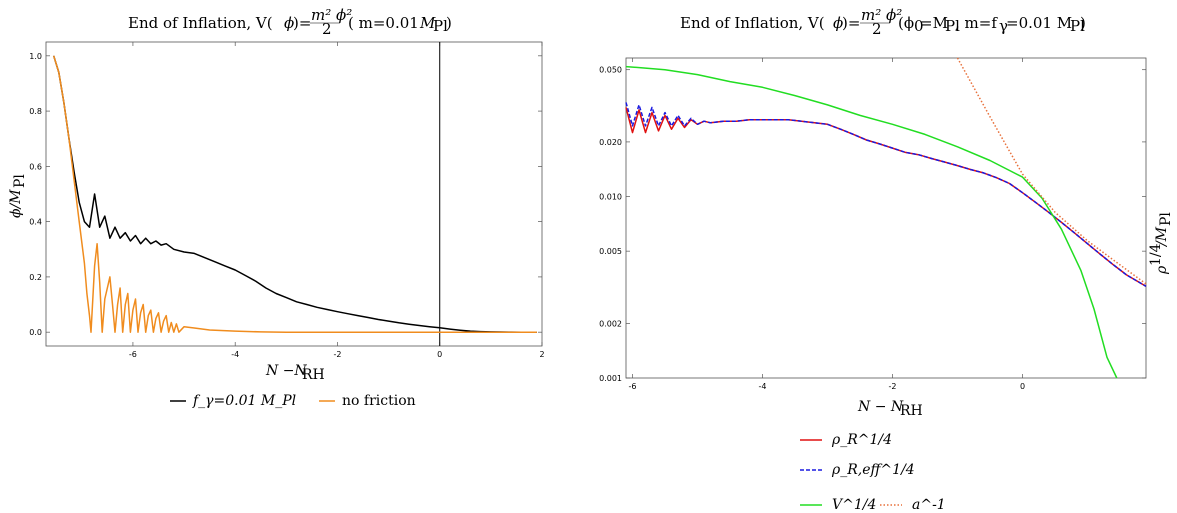 This screenshot has height=513, width=1177. What do you see at coordinates (861, 440) in the screenshot?
I see `right-legend-label-rhoR: ρ_R^1/4` at bounding box center [861, 440].